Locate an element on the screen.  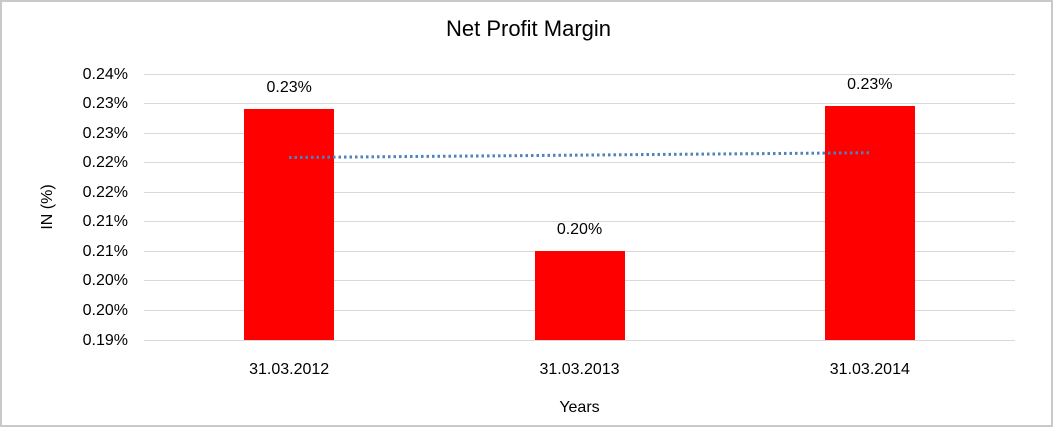
x-axis-title: Years is located at coordinates (579, 407).